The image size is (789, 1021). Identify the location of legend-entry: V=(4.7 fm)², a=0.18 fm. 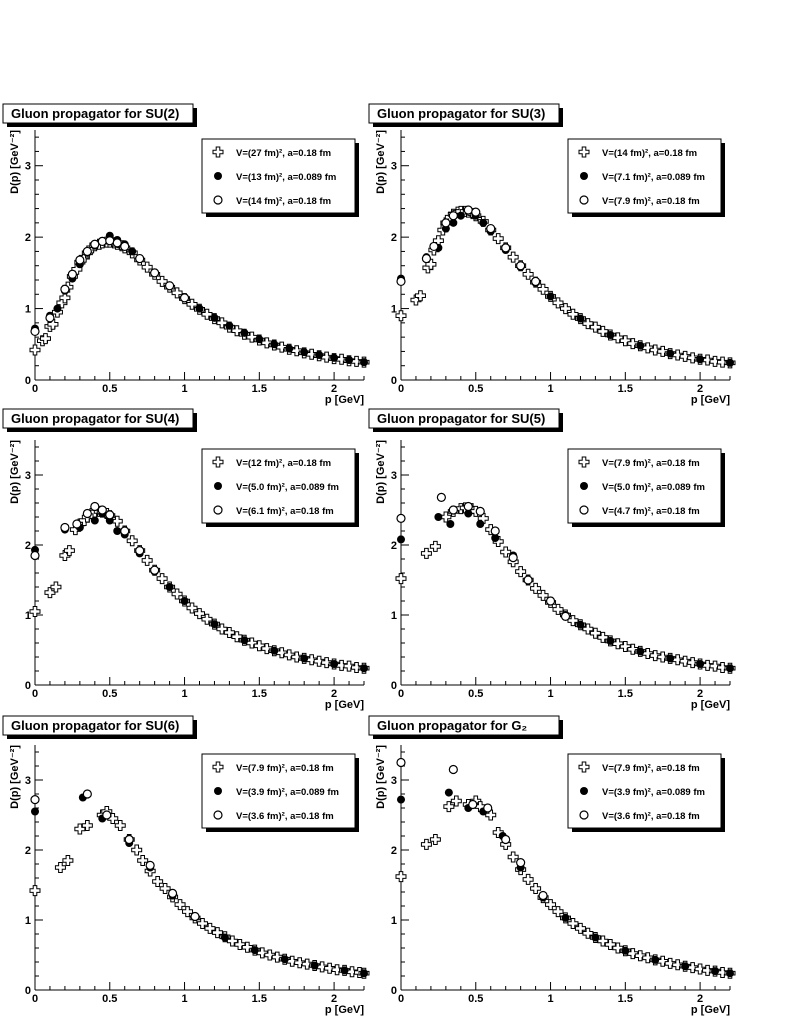
(651, 511).